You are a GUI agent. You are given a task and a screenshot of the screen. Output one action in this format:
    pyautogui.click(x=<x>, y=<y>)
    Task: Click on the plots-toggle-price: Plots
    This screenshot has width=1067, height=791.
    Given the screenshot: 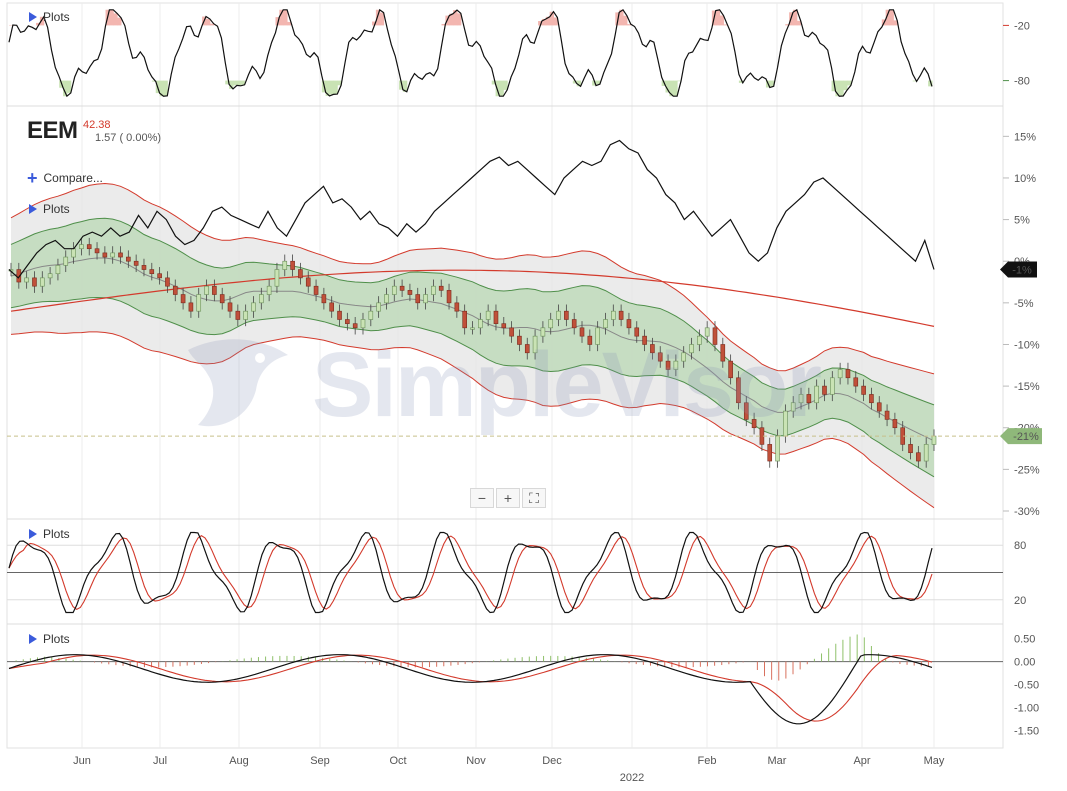 What is the action you would take?
    pyautogui.click(x=49, y=209)
    